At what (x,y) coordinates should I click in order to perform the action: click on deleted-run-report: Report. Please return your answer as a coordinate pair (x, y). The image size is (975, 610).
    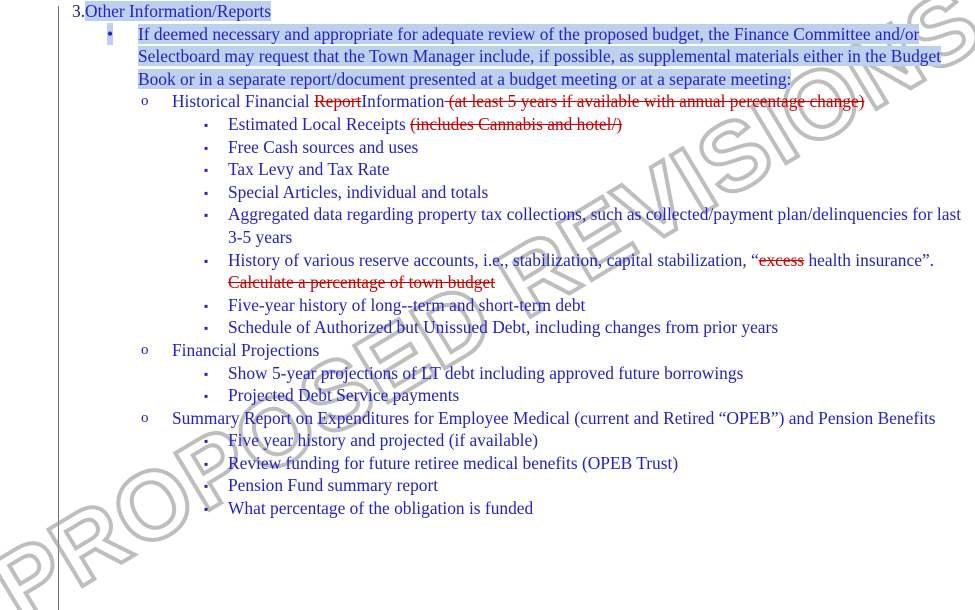
    Looking at the image, I should click on (338, 101).